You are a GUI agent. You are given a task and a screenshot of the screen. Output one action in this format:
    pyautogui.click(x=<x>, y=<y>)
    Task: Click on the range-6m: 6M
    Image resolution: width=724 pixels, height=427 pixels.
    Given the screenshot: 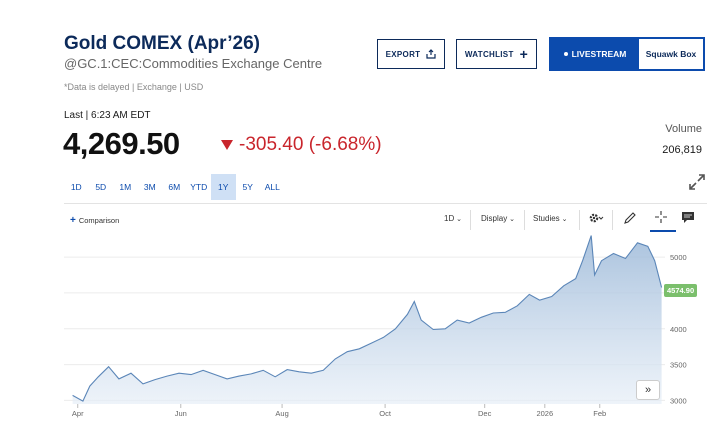 What is the action you would take?
    pyautogui.click(x=174, y=187)
    